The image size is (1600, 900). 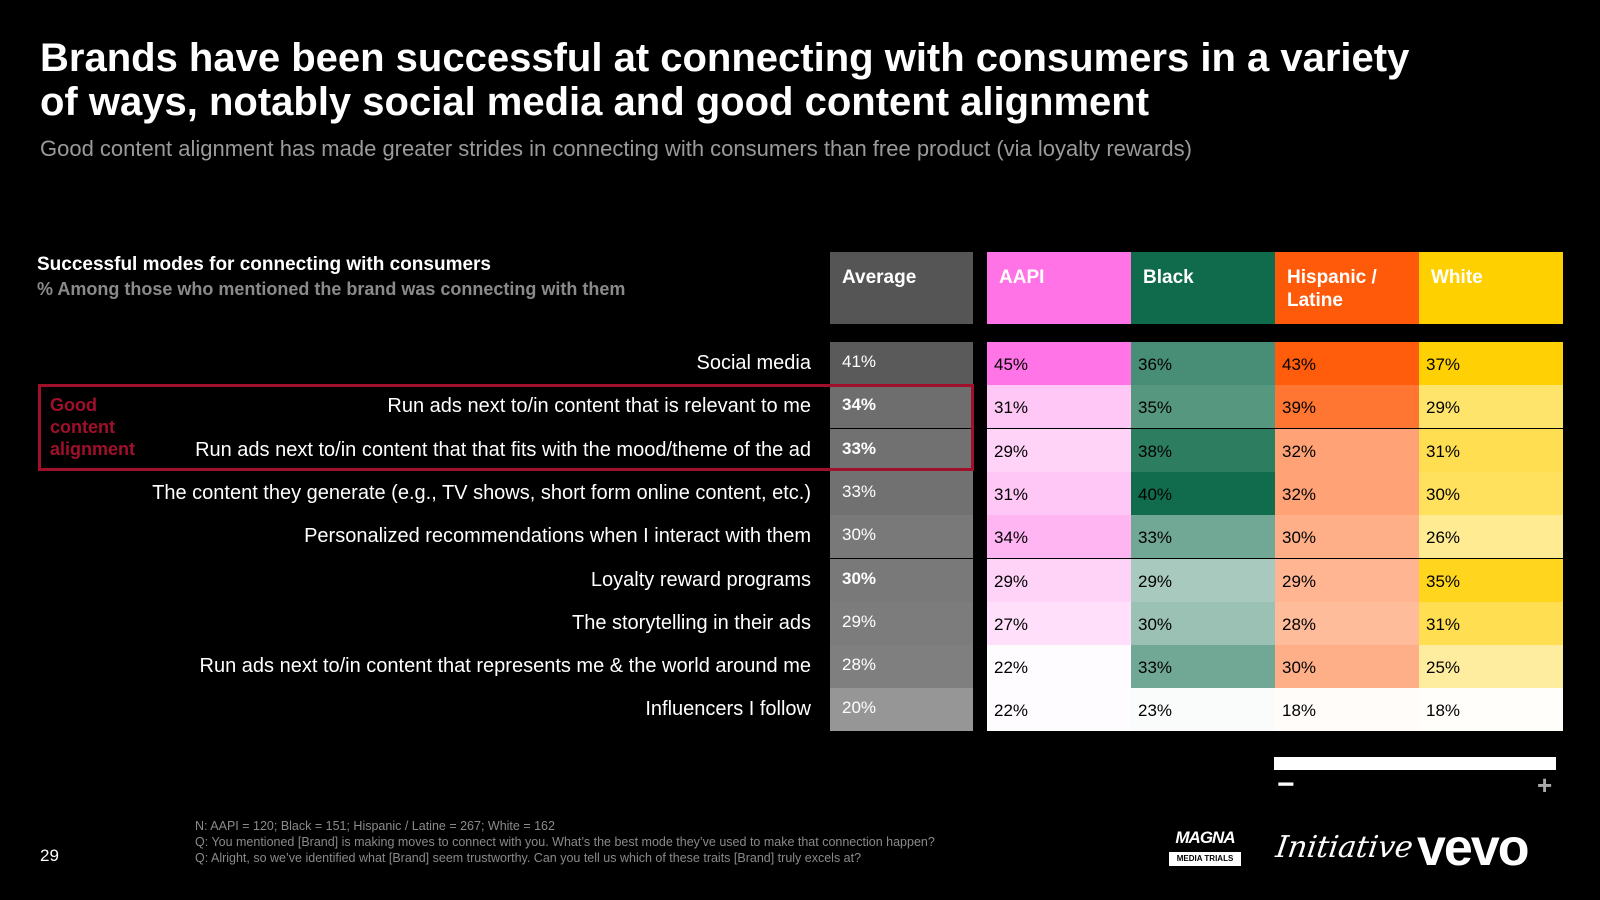 I want to click on value-cell: 43%, so click(x=1347, y=363).